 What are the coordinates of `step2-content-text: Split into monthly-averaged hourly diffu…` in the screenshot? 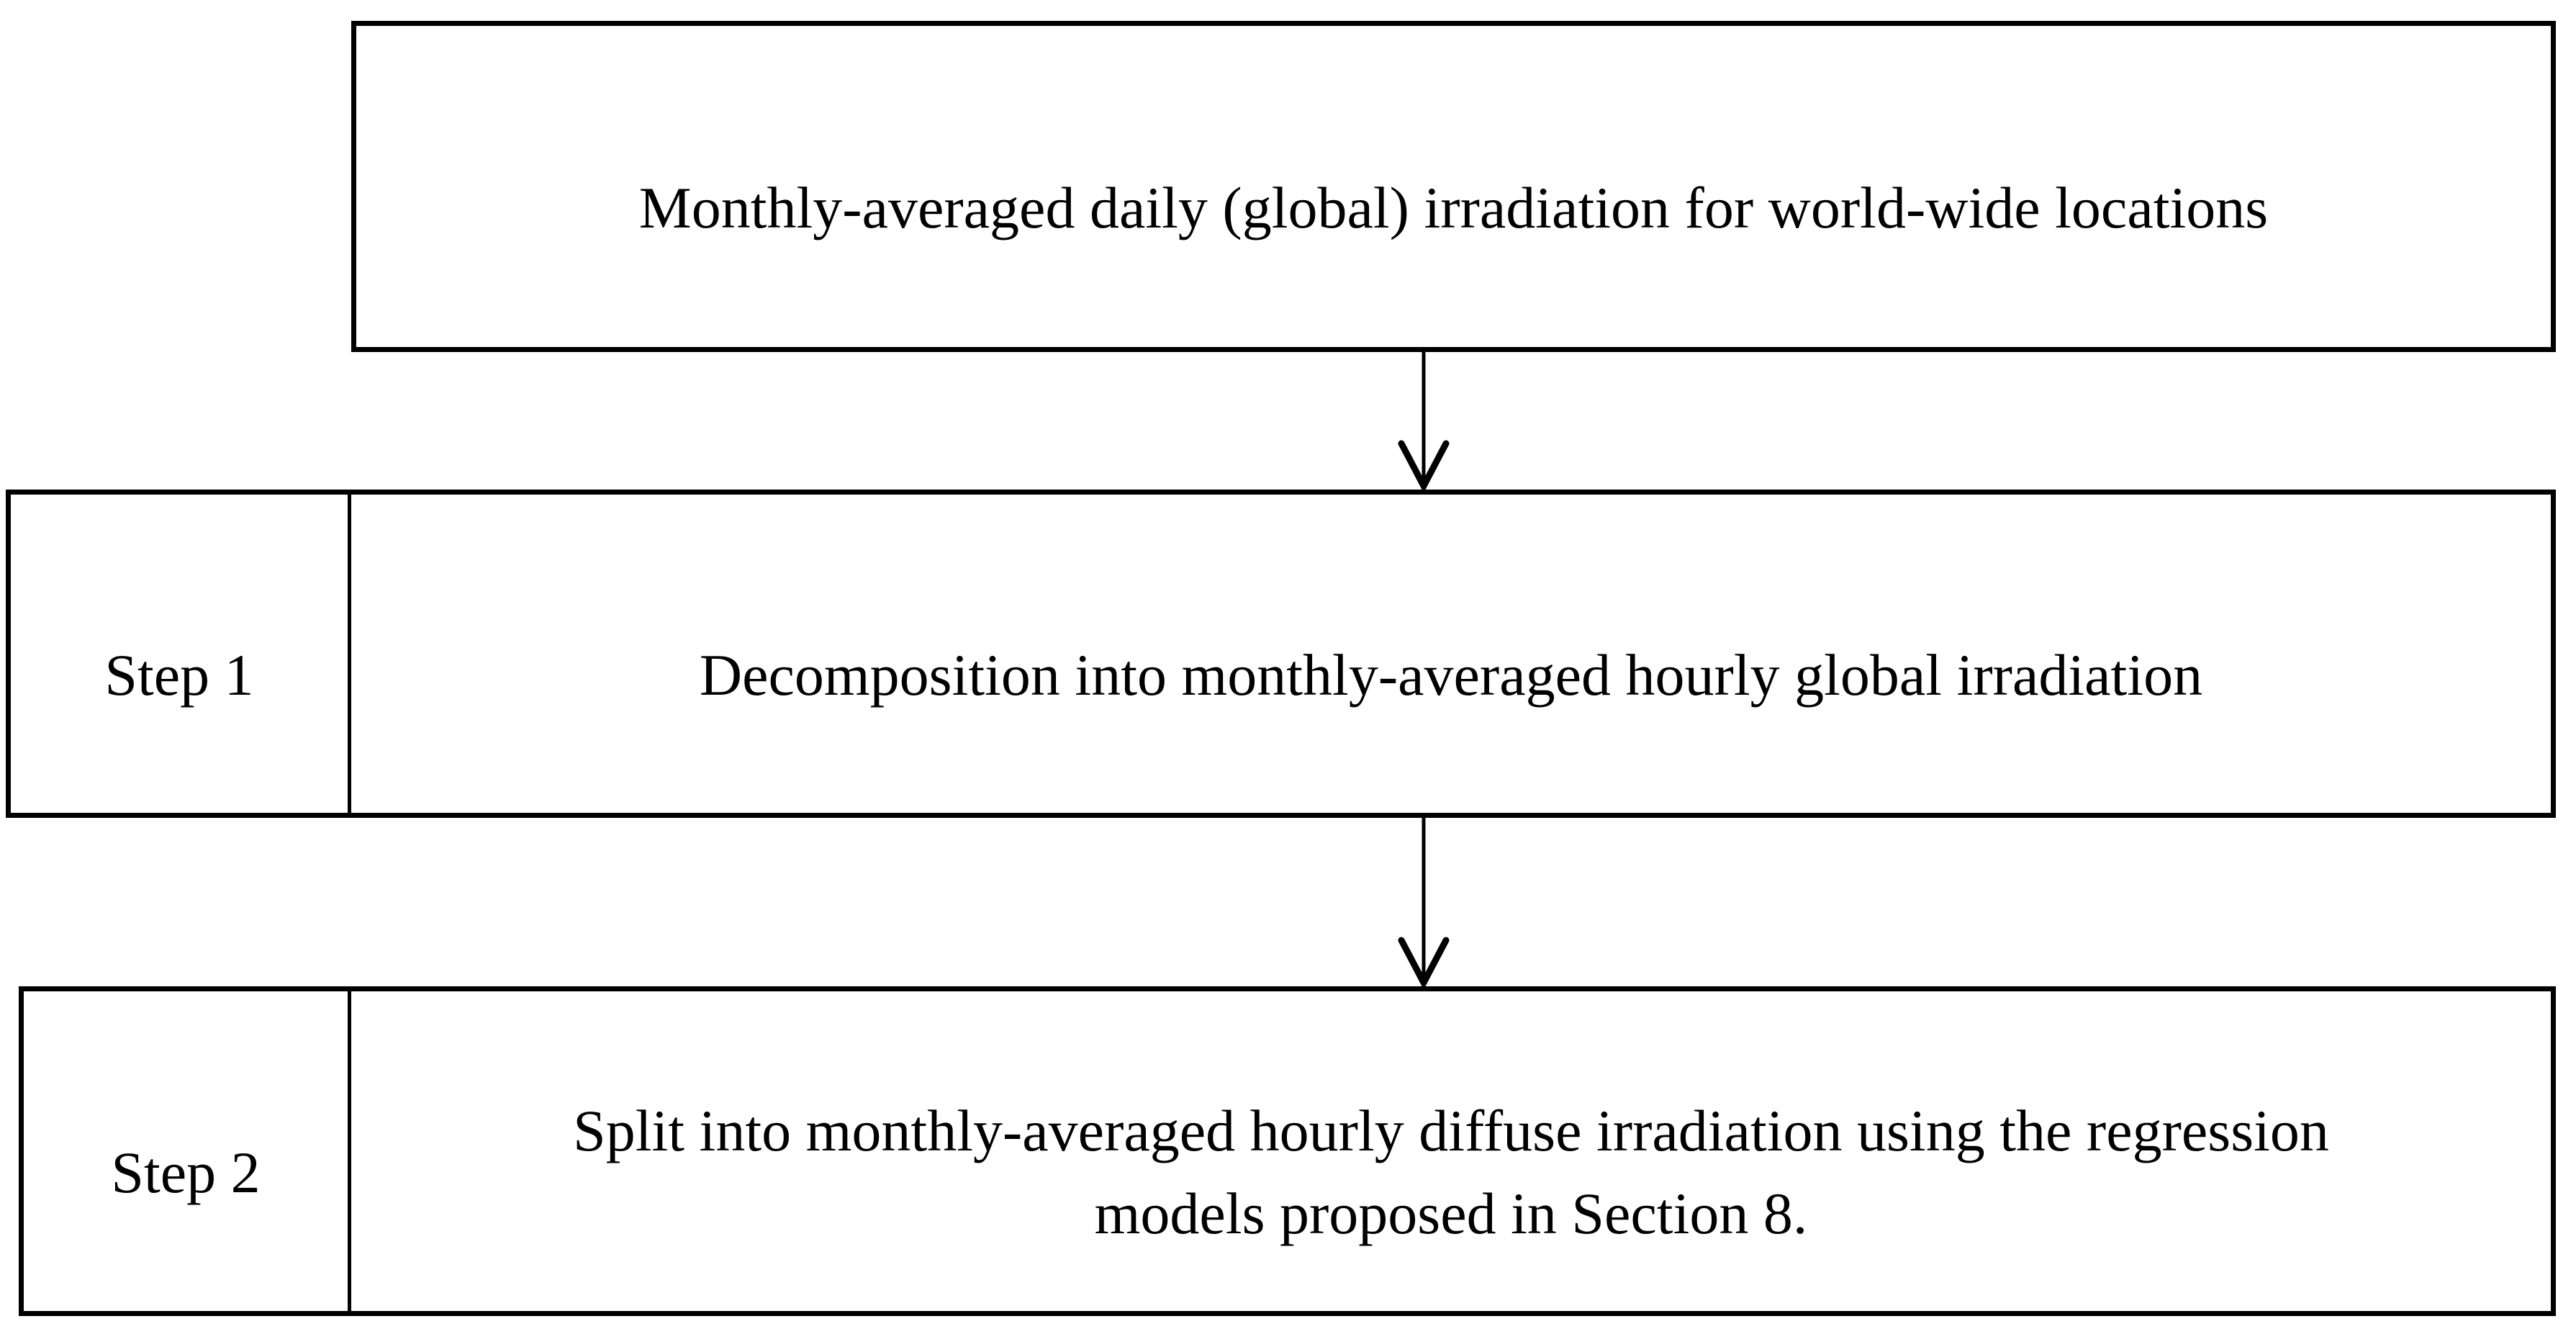 It's located at (1451, 1173).